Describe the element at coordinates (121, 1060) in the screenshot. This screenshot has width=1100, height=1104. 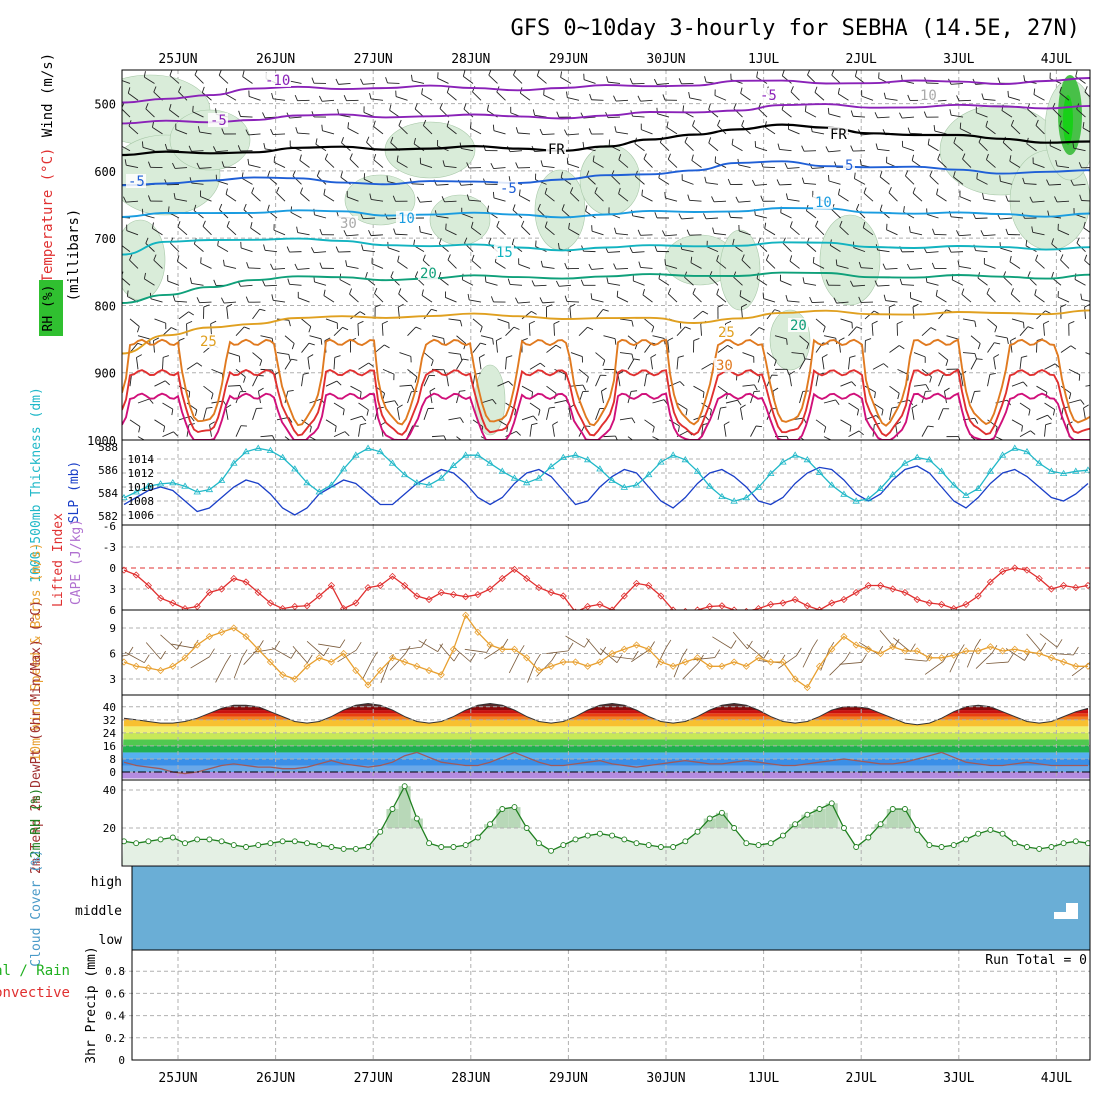
I see `precip-tick: 0` at that location.